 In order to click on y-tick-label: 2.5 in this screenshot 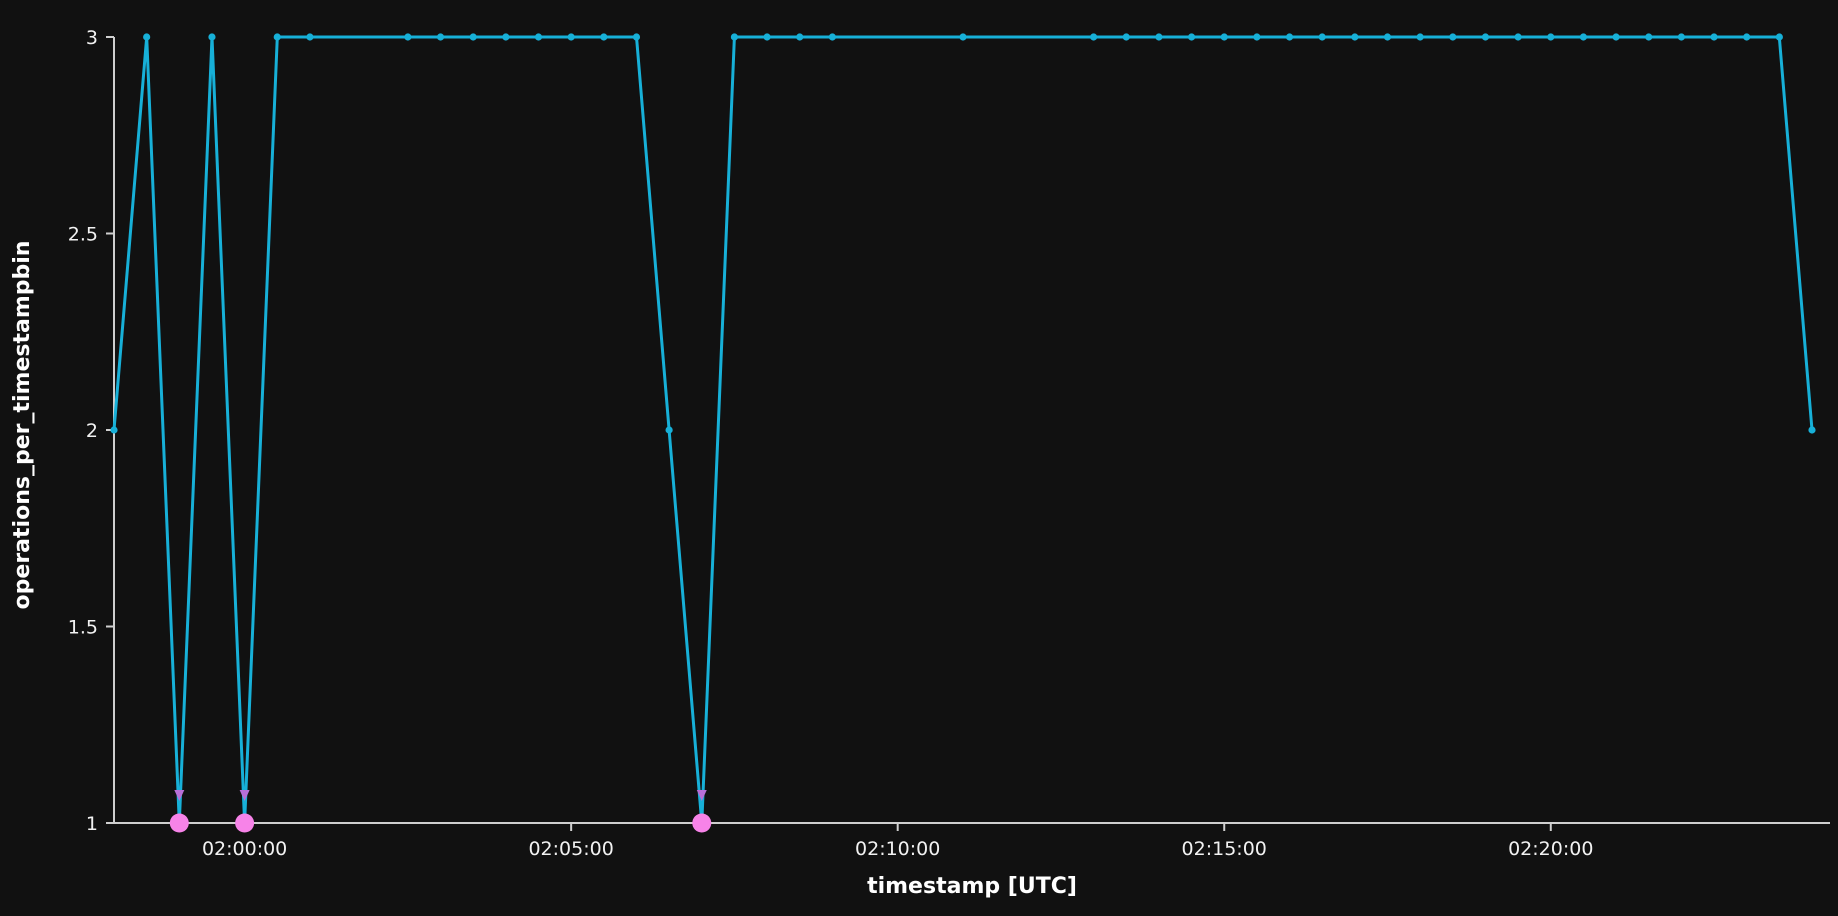, I will do `click(83, 235)`.